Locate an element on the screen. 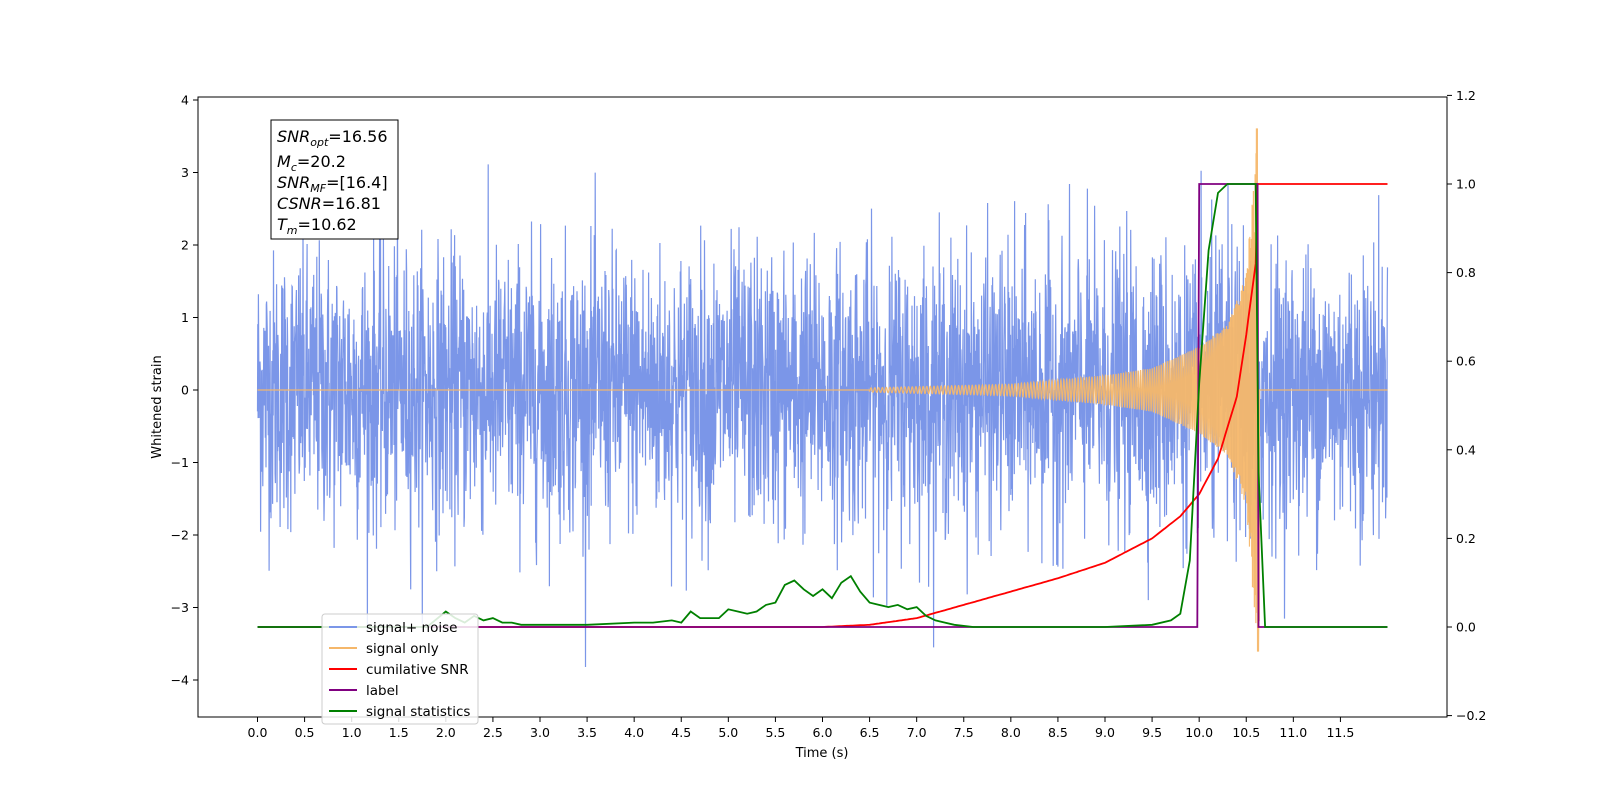 The image size is (1600, 800). x-tick-label: 10.5 is located at coordinates (1246, 732).